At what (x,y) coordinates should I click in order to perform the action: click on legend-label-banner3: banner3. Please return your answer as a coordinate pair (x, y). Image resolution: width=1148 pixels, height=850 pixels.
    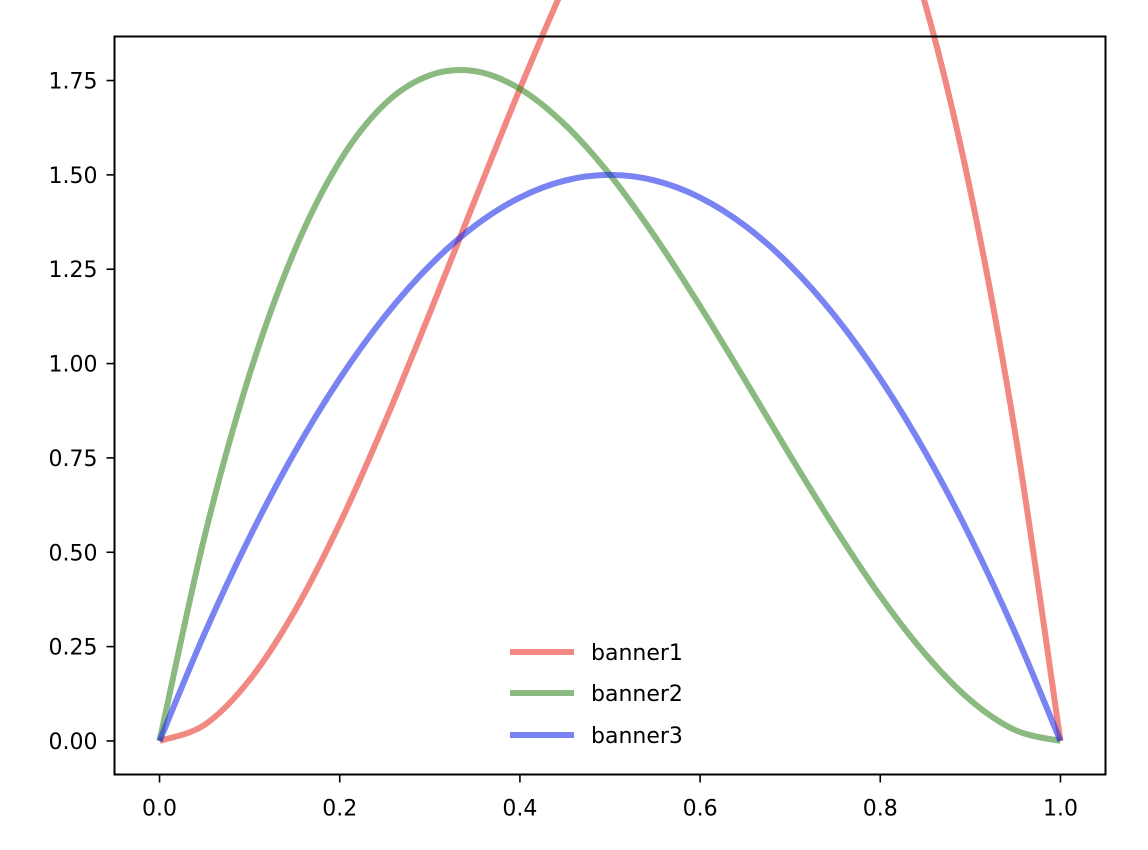
    Looking at the image, I should click on (637, 736).